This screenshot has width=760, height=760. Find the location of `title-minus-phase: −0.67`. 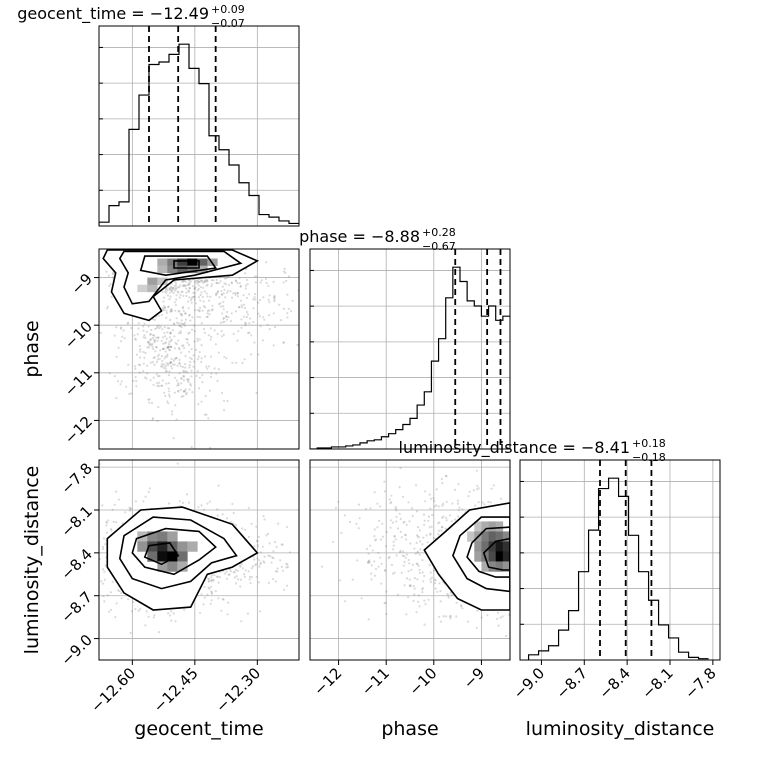

title-minus-phase: −0.67 is located at coordinates (439, 246).